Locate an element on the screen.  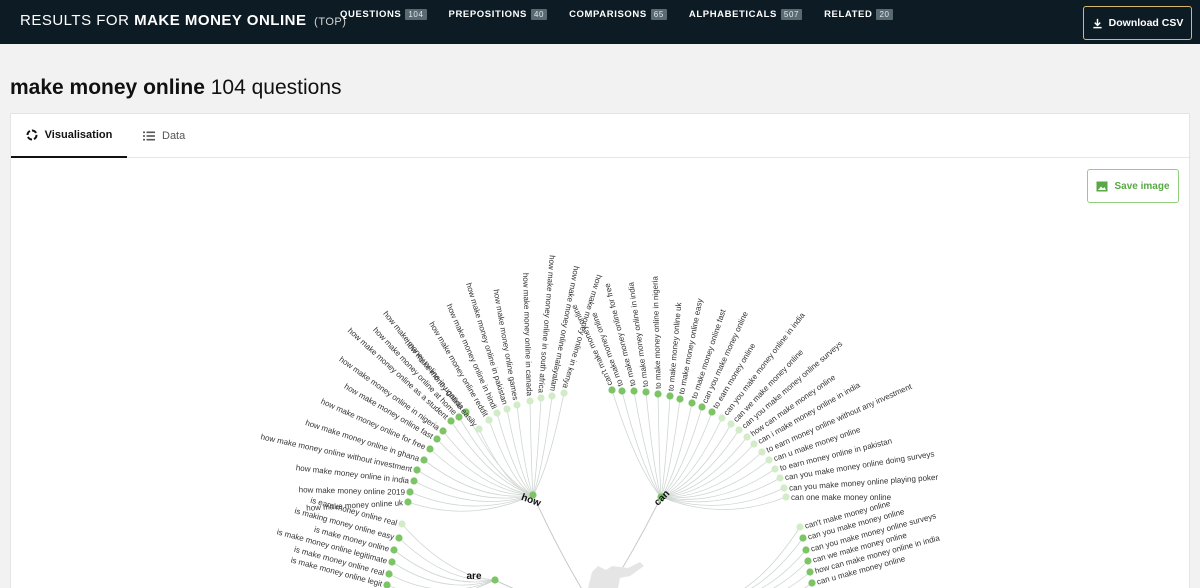
nav-comparisons-label: COMPARISONS is located at coordinates (608, 14).